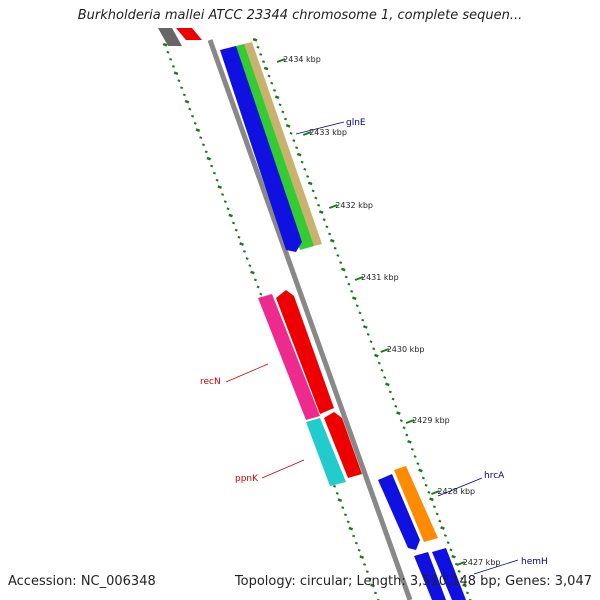  Describe the element at coordinates (210, 382) in the screenshot. I see `gene-label-recN: recN` at that location.